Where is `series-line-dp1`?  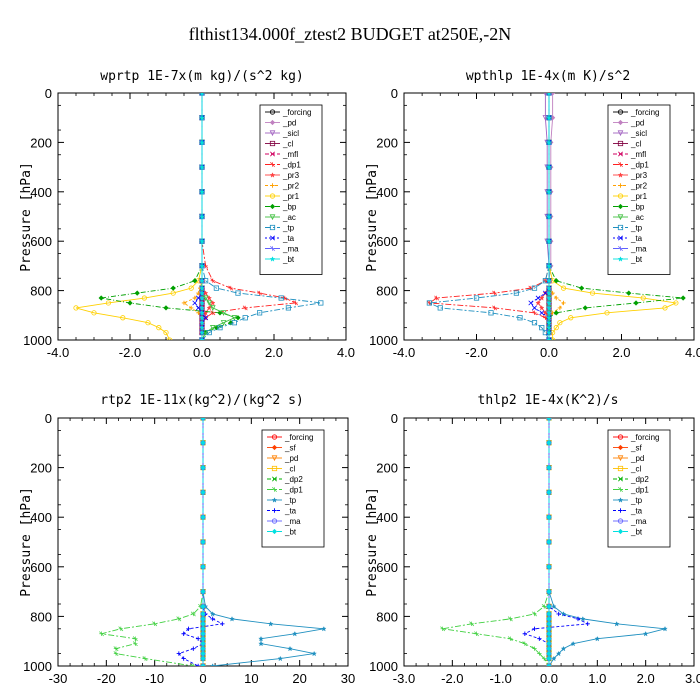
series-line-dp1 is located at coordinates (152, 542).